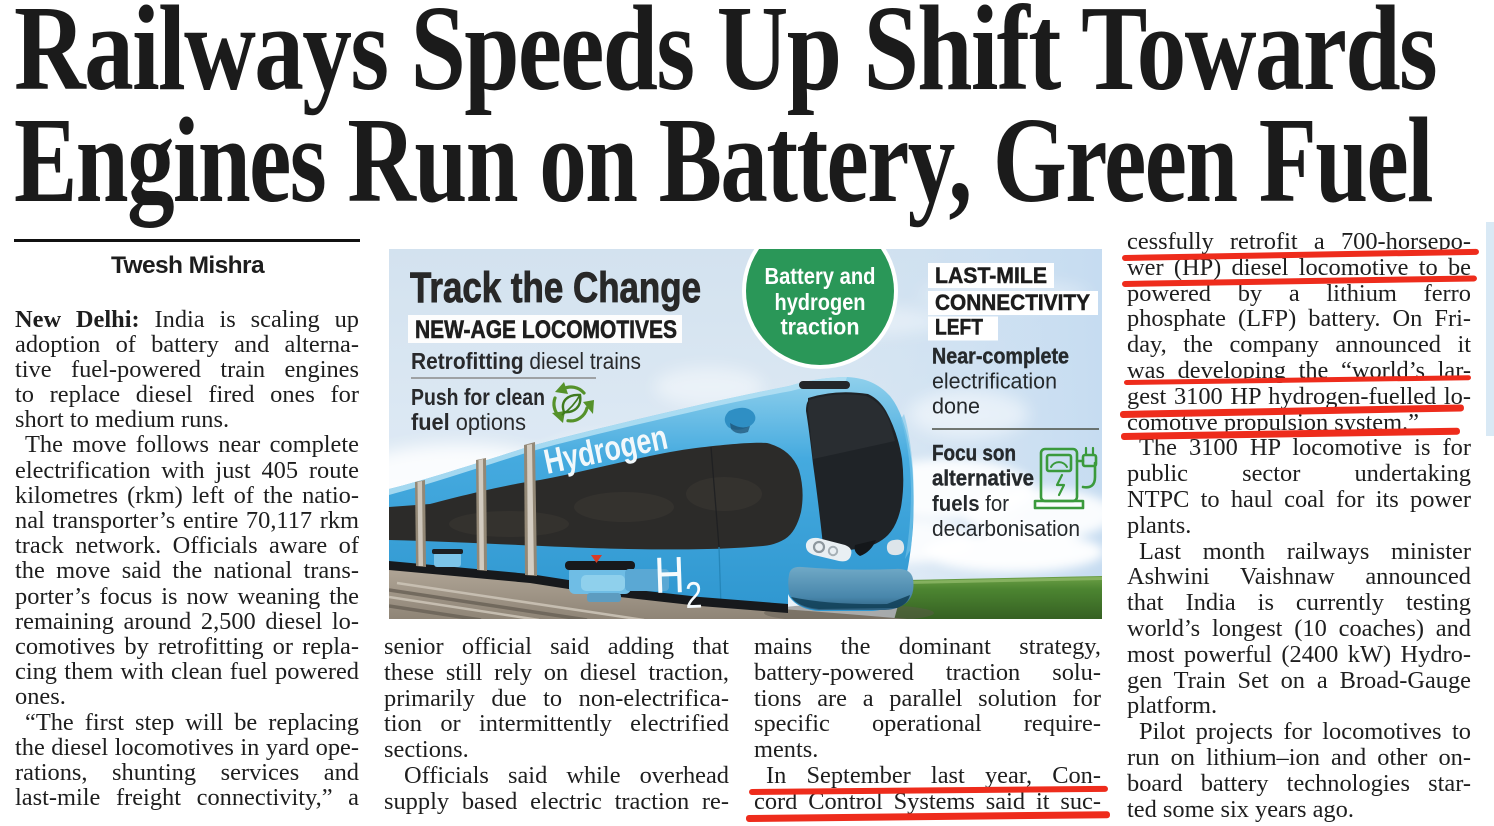 This screenshot has height=826, width=1494. I want to click on svg-text: Focu son, so click(974, 453).